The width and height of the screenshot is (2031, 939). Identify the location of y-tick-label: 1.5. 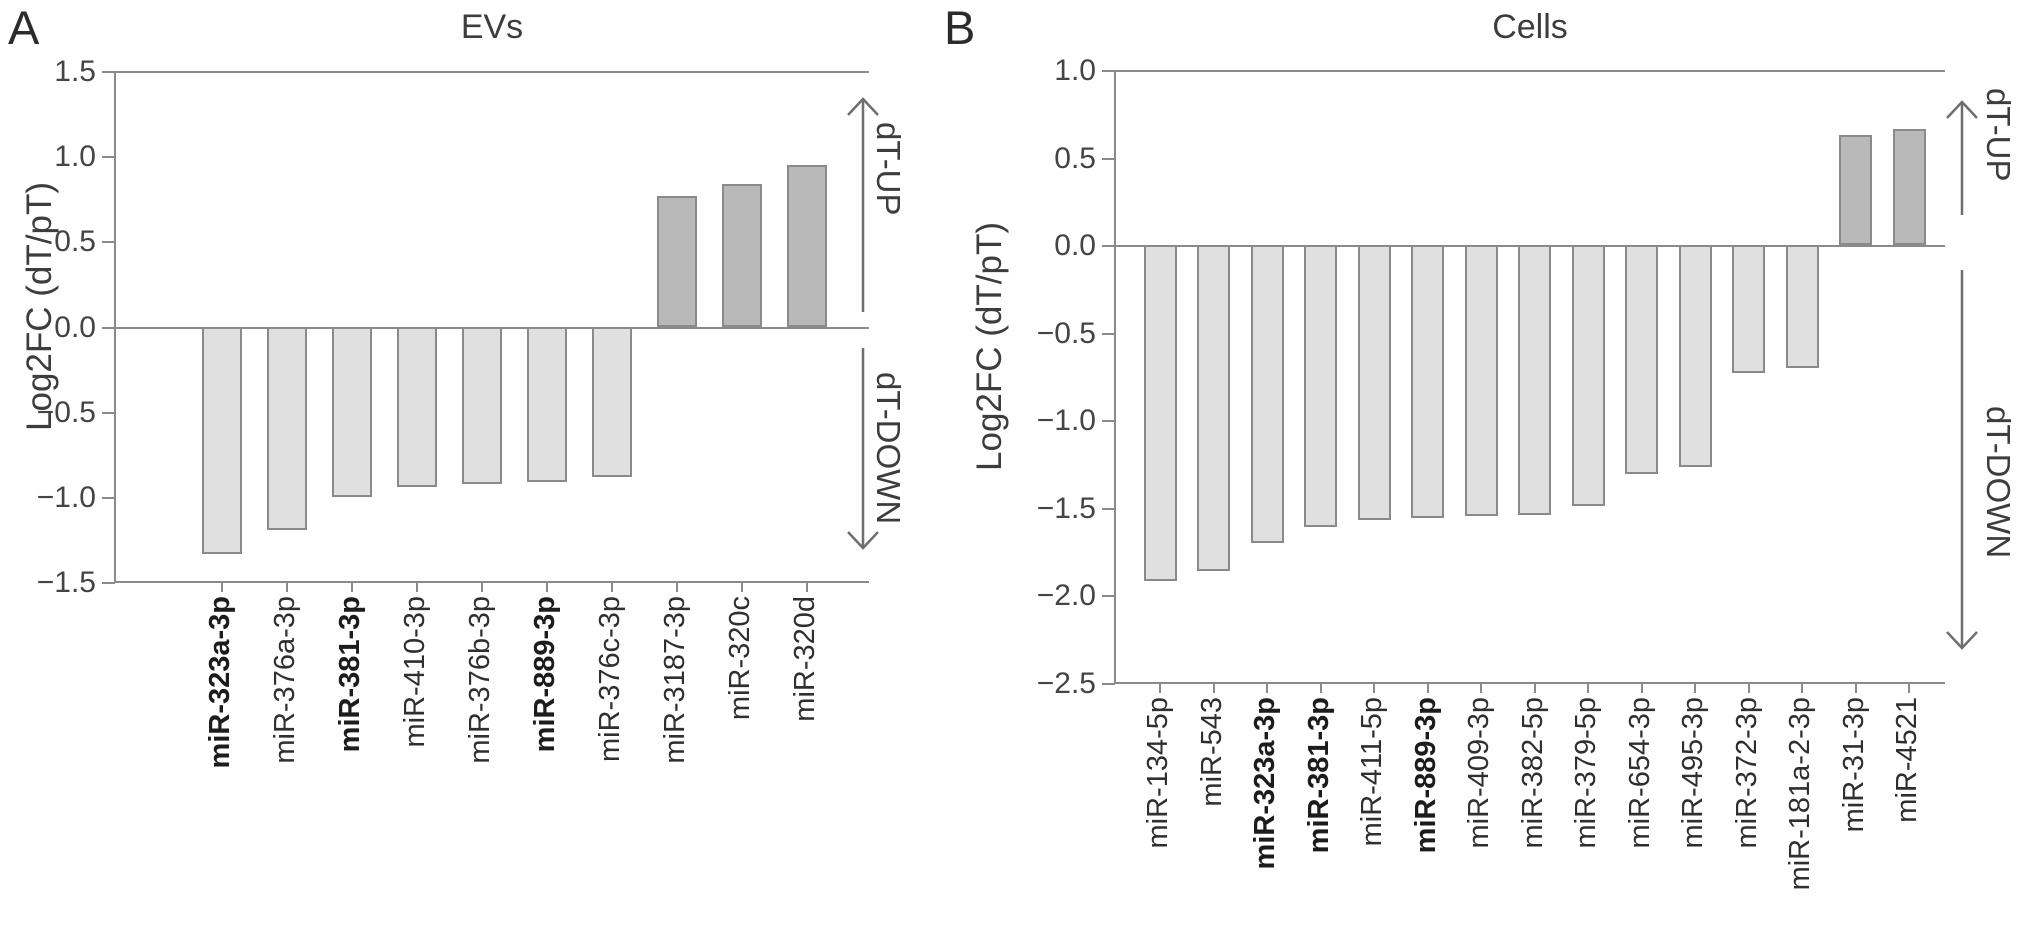
(75, 71).